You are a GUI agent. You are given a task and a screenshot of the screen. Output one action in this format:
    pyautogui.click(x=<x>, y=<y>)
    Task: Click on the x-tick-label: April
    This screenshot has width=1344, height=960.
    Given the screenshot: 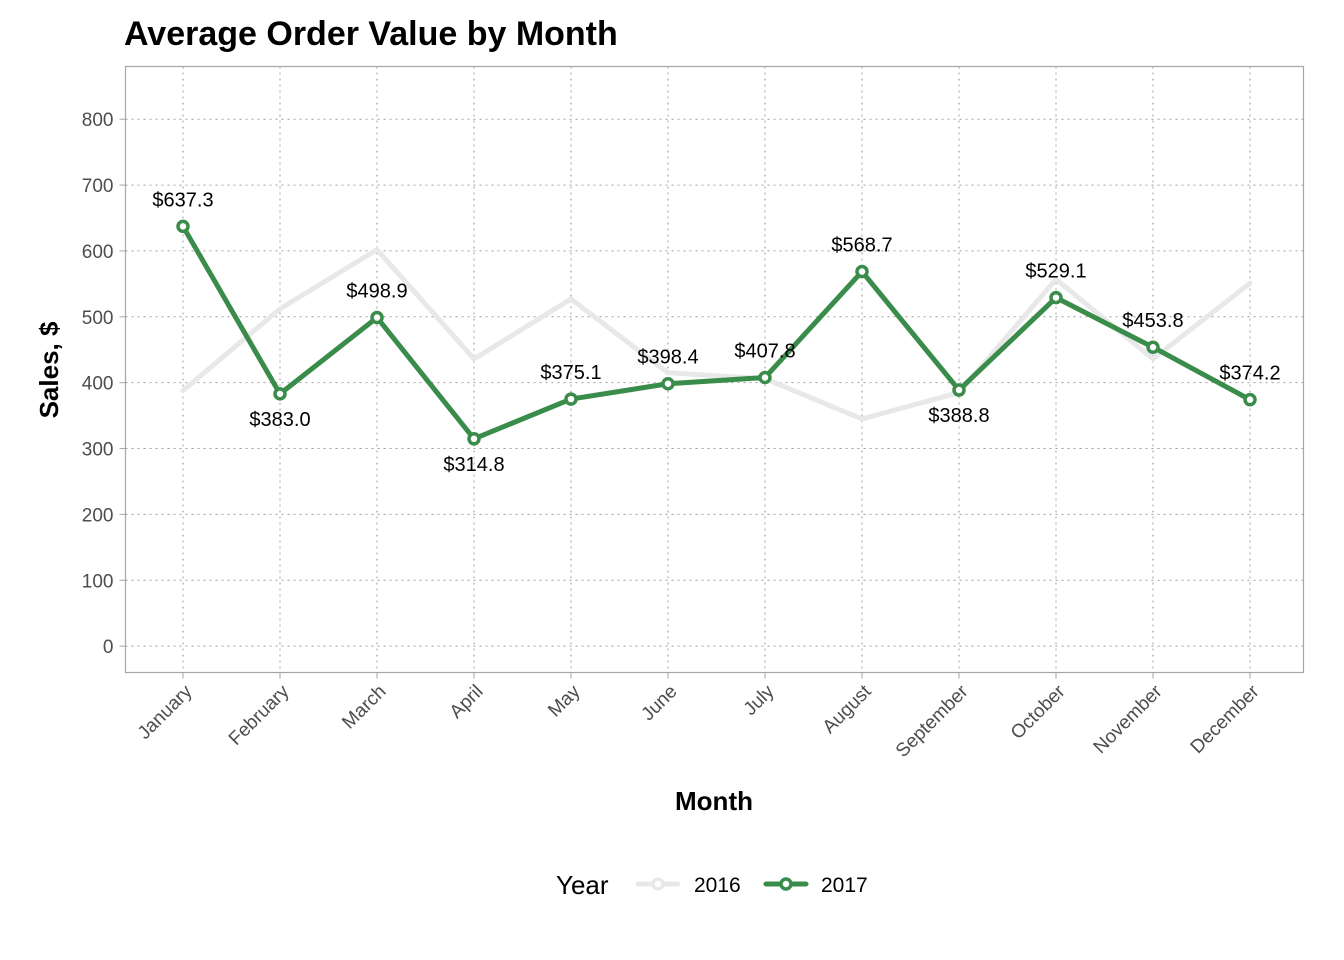 What is the action you would take?
    pyautogui.click(x=467, y=702)
    